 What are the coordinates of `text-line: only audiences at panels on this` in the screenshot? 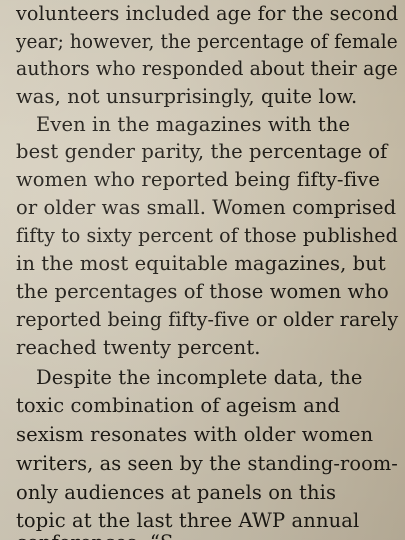 It's located at (176, 492).